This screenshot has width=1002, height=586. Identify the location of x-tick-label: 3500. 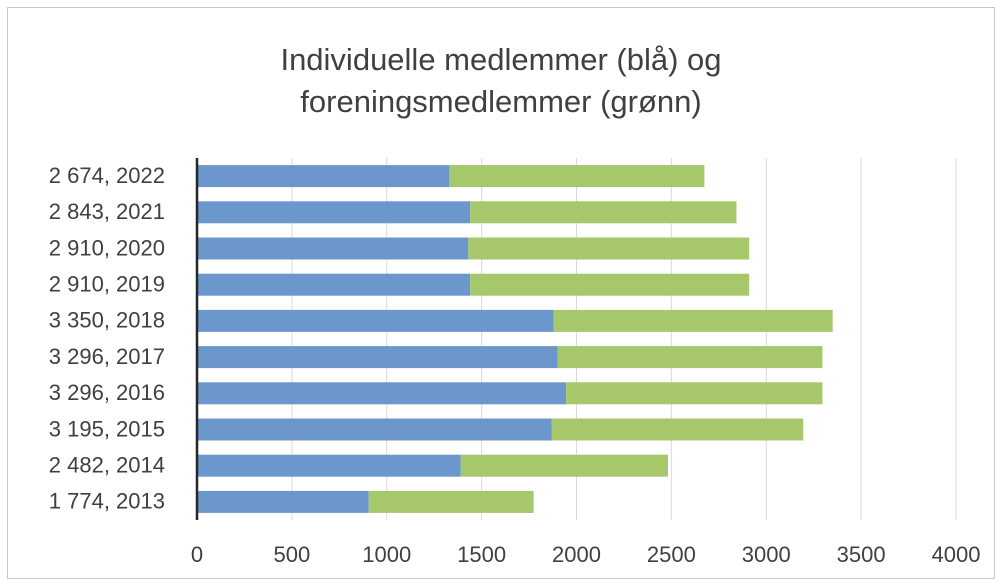
(861, 554).